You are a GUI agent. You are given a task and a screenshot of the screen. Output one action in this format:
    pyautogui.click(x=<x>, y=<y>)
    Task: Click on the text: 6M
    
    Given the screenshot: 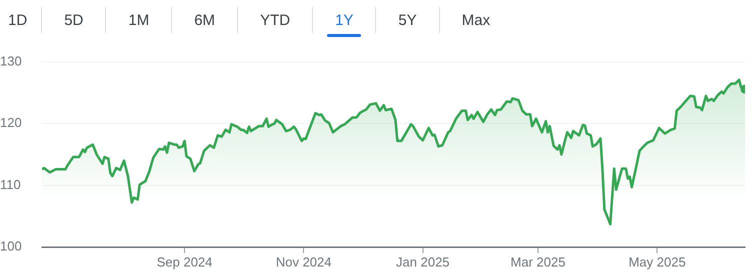 What is the action you would take?
    pyautogui.click(x=205, y=20)
    